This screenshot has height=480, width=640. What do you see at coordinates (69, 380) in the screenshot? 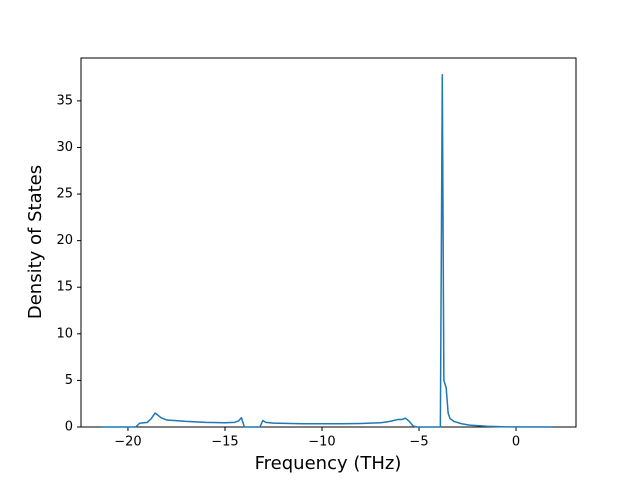
I see `y-tick-label: 5` at bounding box center [69, 380].